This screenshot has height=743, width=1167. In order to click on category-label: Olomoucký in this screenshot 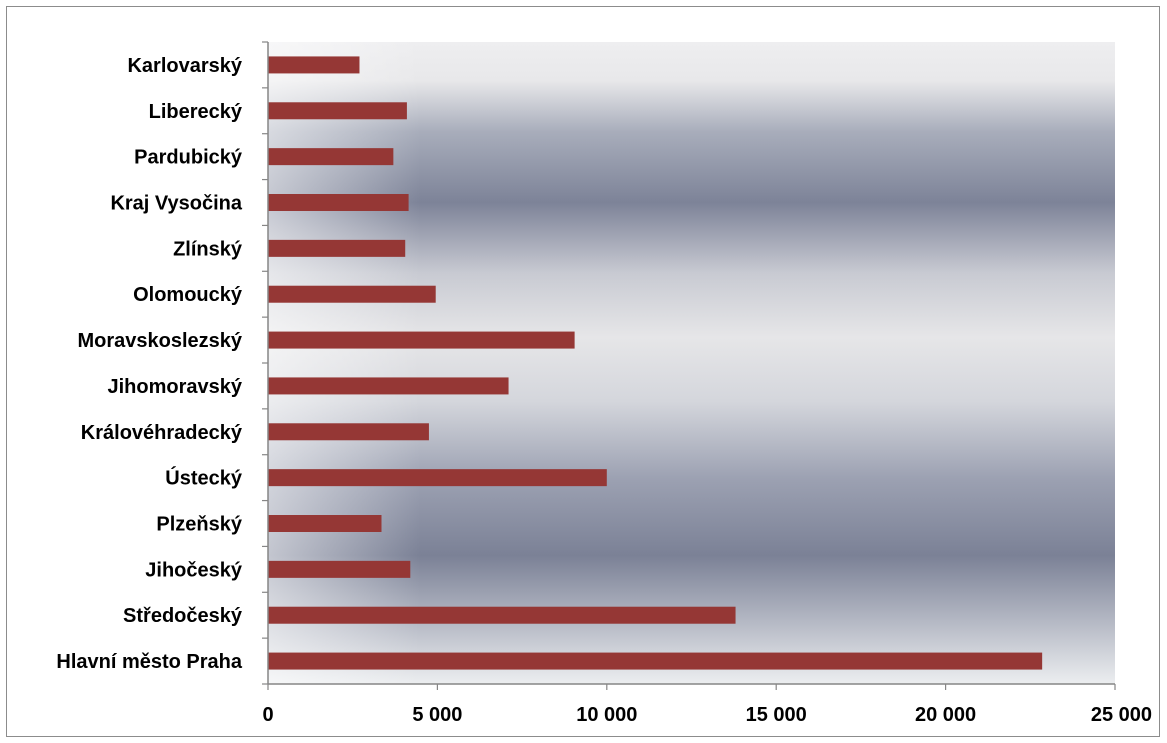, I will do `click(188, 295)`.